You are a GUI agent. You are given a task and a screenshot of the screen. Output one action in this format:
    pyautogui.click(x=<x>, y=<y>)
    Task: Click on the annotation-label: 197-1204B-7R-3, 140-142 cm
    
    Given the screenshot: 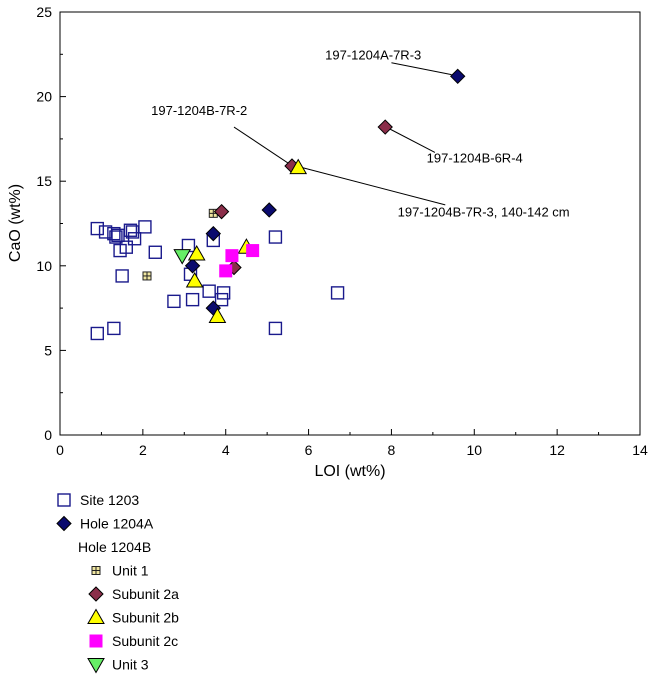 What is the action you would take?
    pyautogui.click(x=484, y=212)
    